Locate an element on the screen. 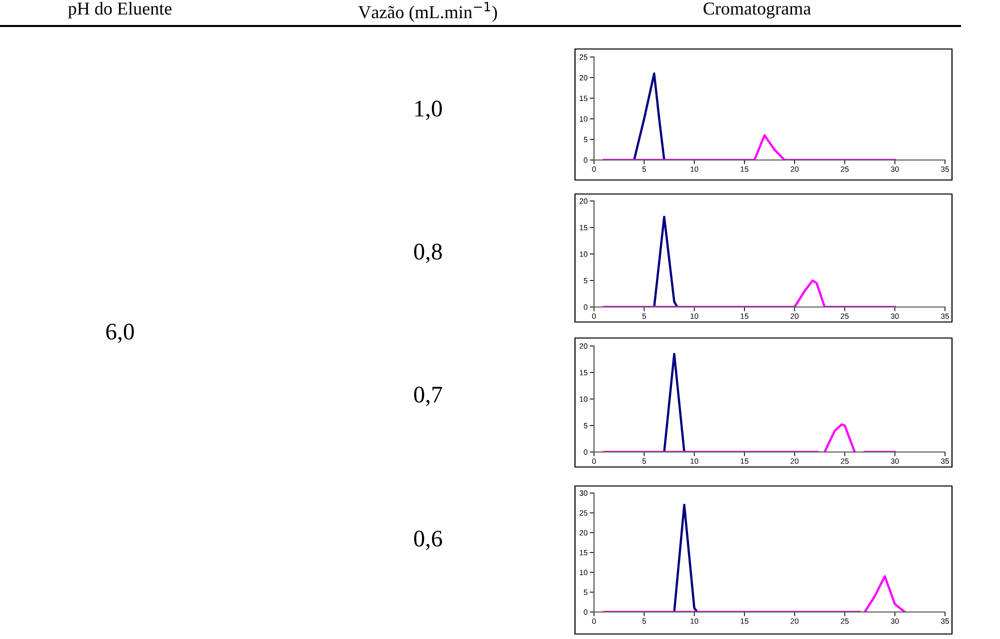 The height and width of the screenshot is (639, 1000). text: 1,0 is located at coordinates (428, 110).